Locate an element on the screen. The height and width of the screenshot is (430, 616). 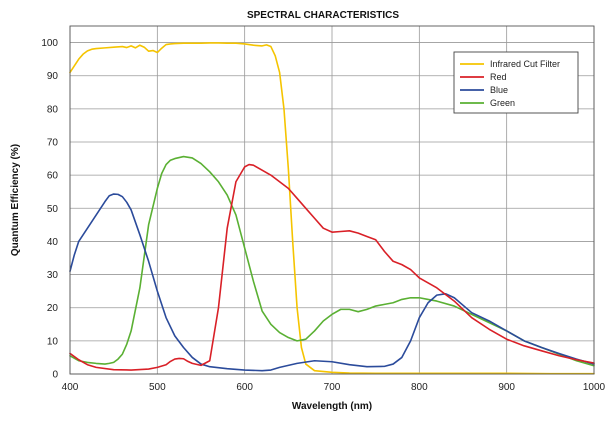
legend-label: Green is located at coordinates (502, 103).